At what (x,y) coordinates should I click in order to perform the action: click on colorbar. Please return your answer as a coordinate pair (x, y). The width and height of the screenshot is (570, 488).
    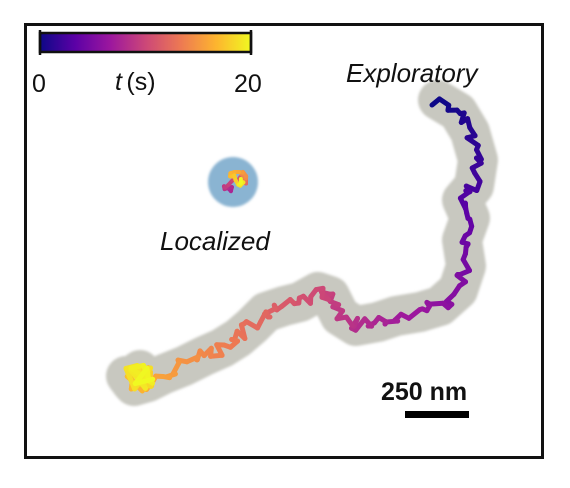
    Looking at the image, I should click on (145, 42).